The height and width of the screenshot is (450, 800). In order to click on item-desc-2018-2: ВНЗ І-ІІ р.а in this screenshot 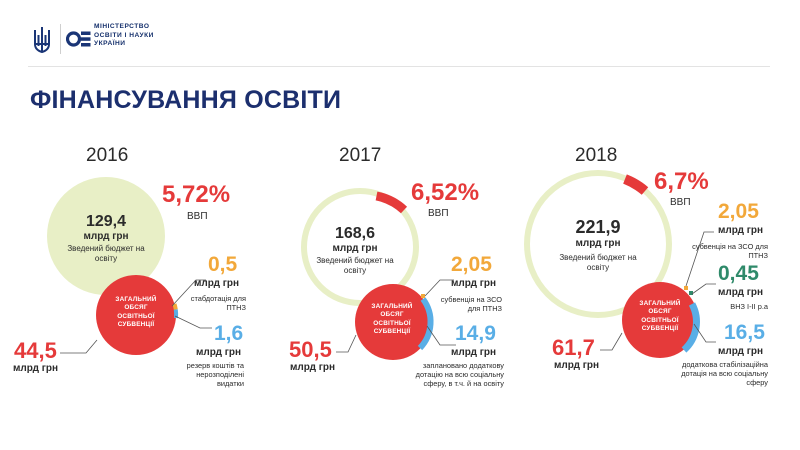, I will do `click(749, 306)`.